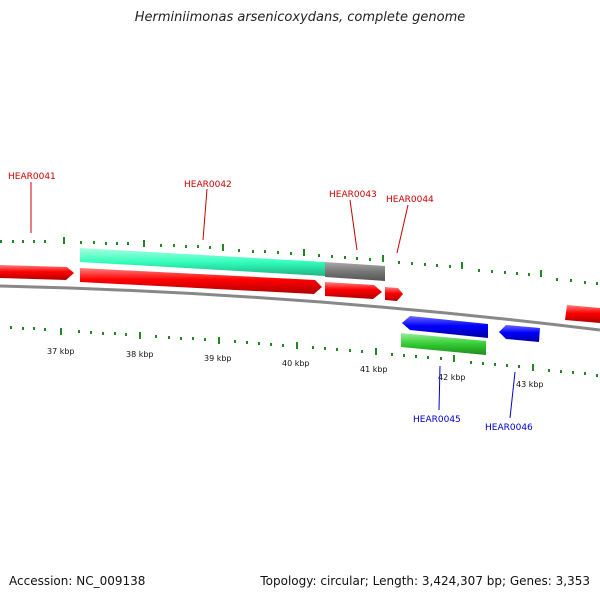  I want to click on genome-backbone, so click(300, 308).